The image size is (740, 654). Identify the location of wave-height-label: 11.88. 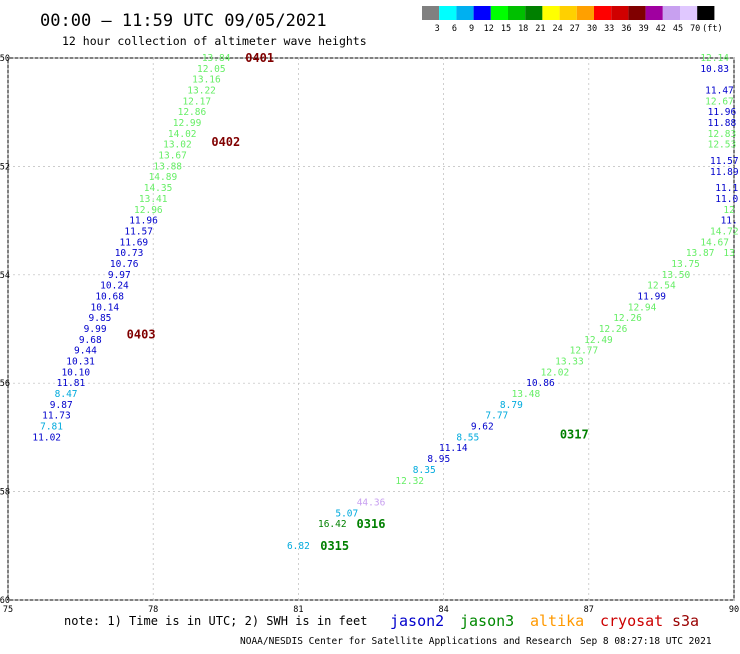
(722, 123).